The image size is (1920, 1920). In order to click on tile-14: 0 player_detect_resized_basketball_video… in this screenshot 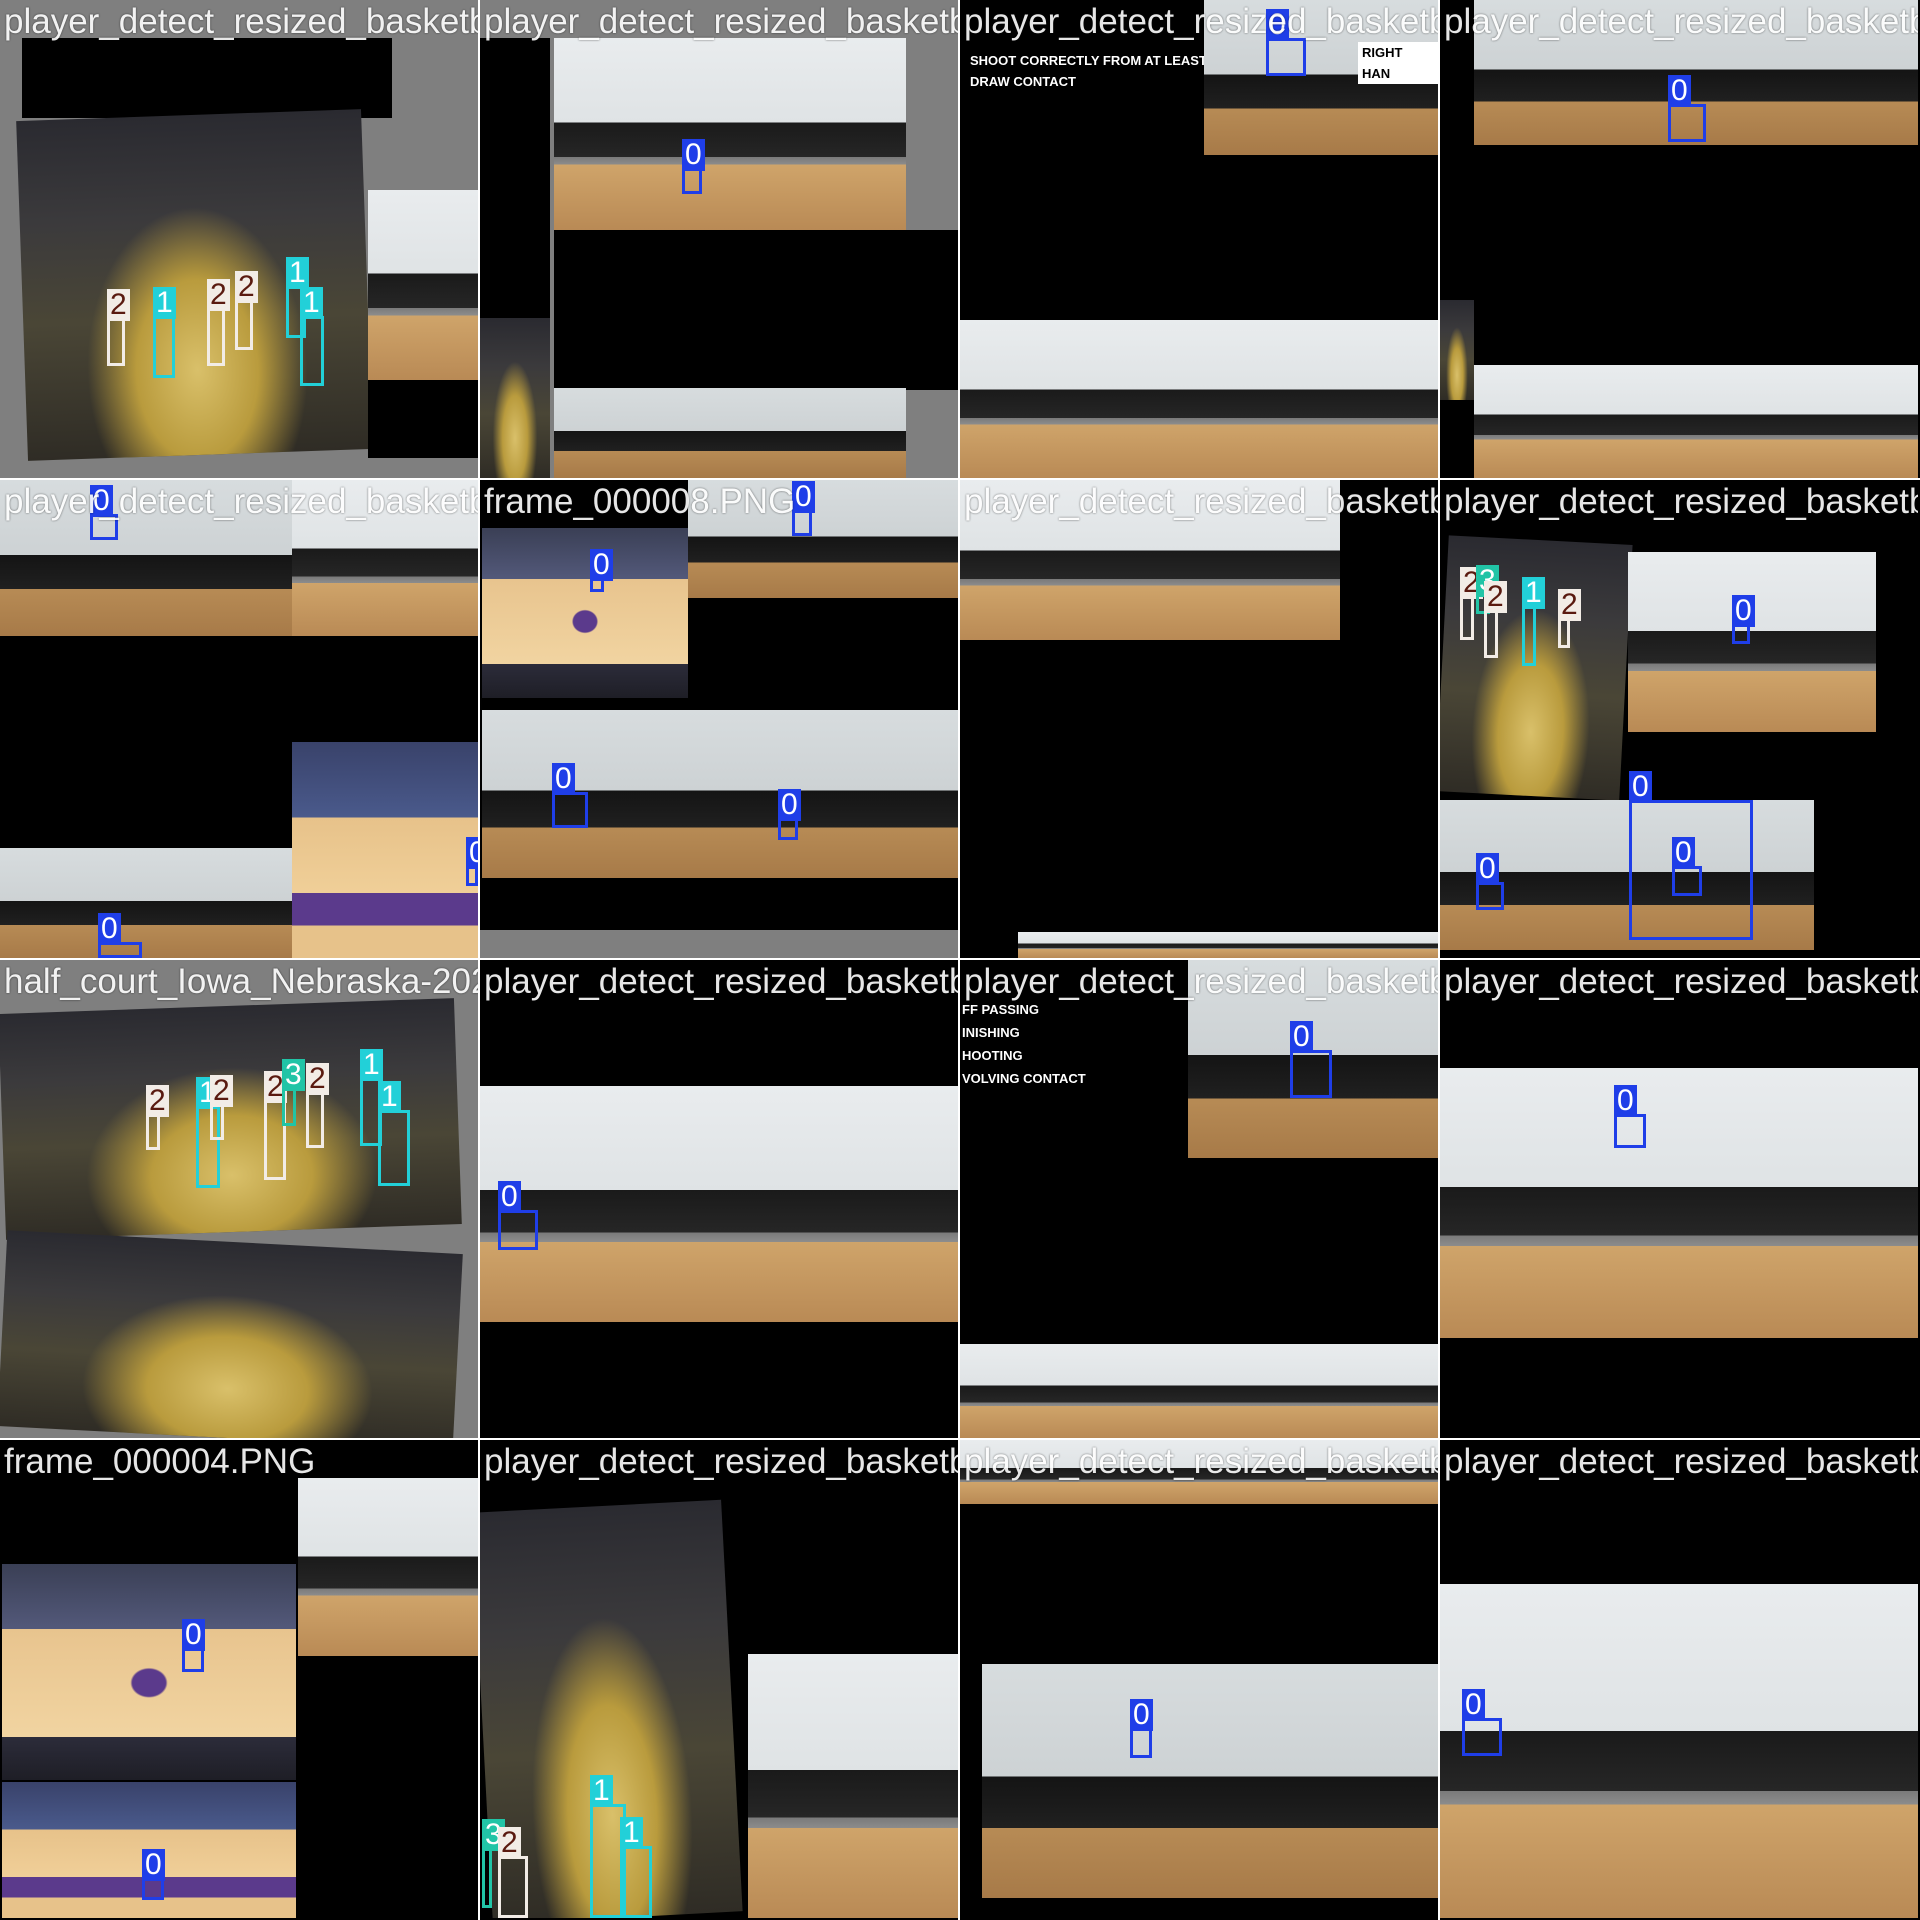, I will do `click(1199, 1679)`.